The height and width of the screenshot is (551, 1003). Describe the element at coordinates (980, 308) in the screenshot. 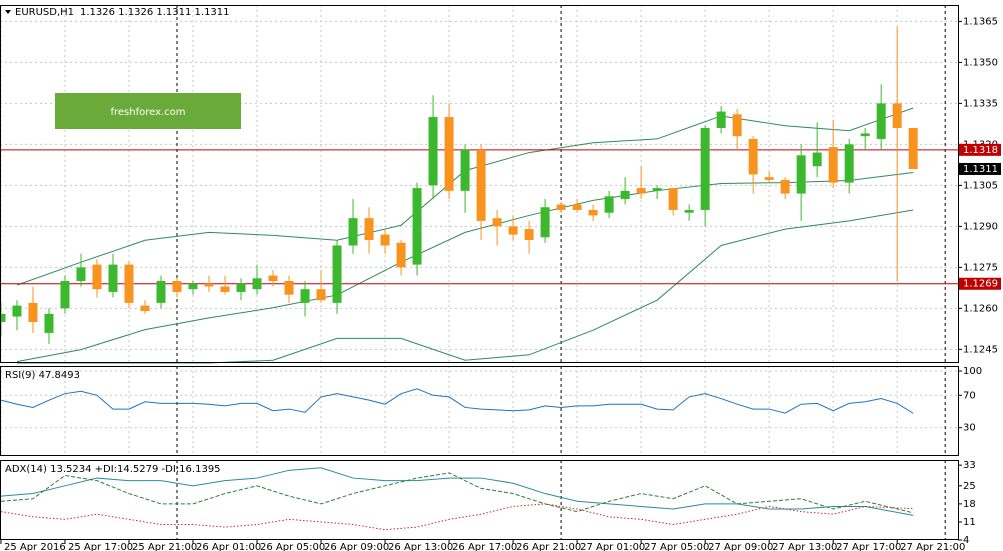

I see `y-tick-label: 1.1260` at that location.